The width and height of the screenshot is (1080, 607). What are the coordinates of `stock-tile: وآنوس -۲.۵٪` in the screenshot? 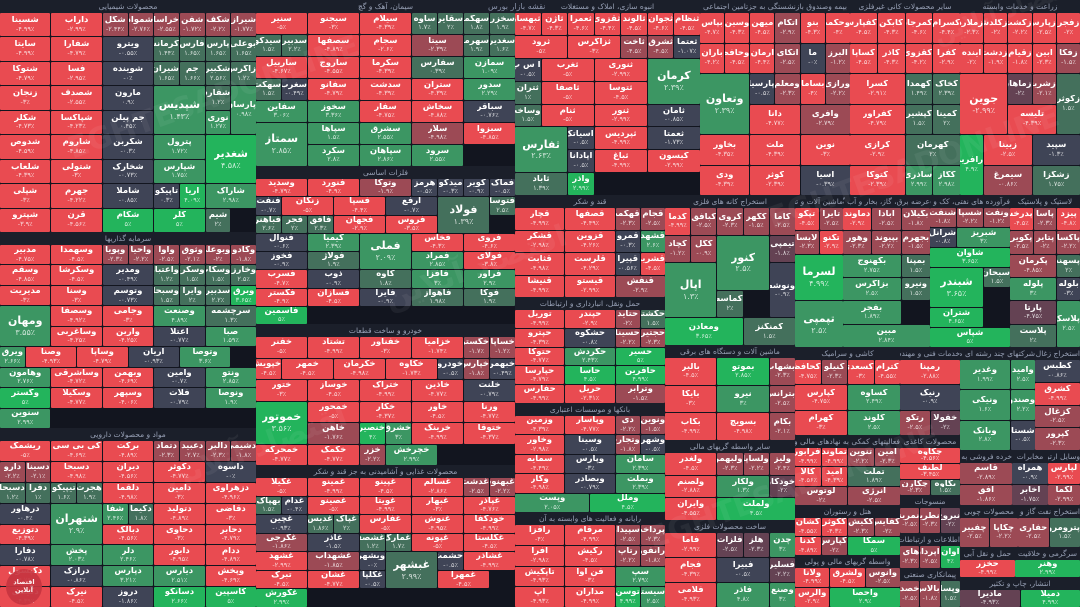 It's located at (882, 577).